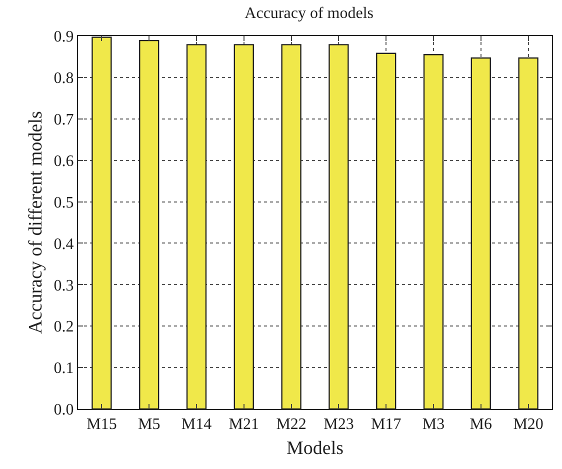 Image resolution: width=562 pixels, height=469 pixels. I want to click on y-tick-label: 0.4, so click(64, 244).